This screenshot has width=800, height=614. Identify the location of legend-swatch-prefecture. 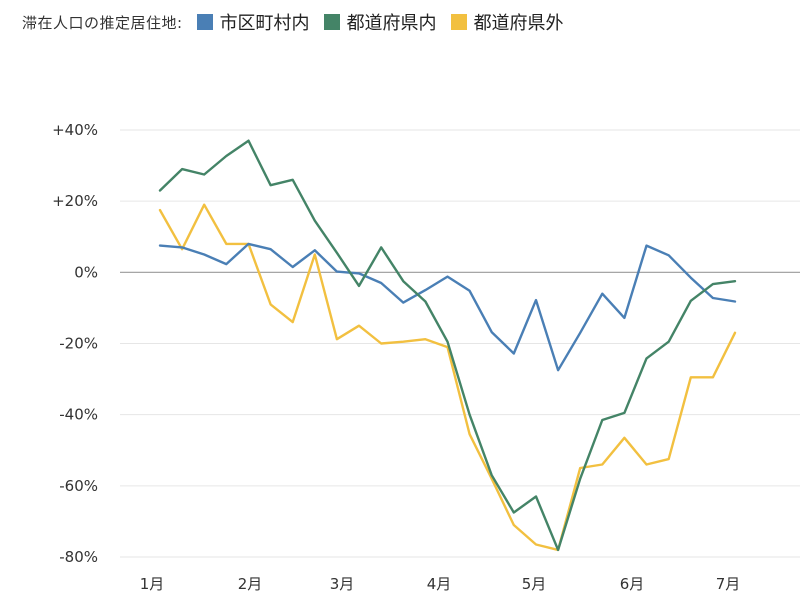
(331, 22).